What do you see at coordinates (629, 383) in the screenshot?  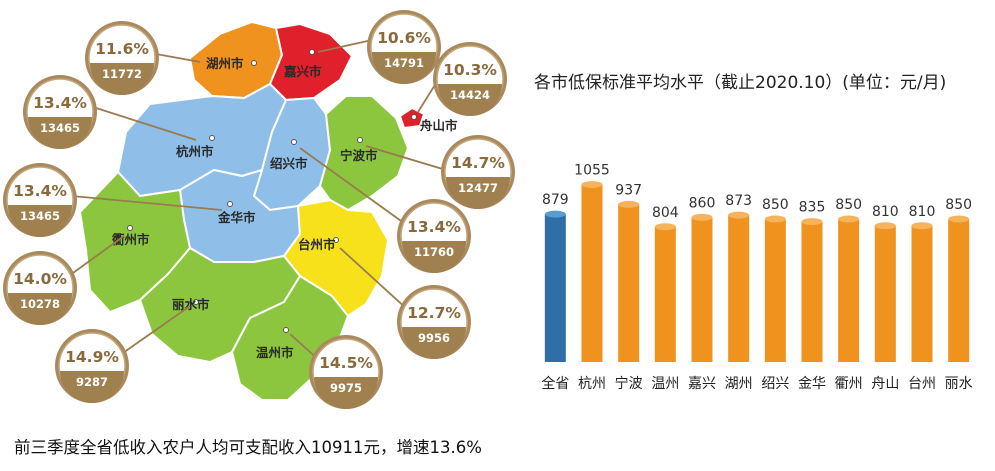 I see `category-label: 宁波` at bounding box center [629, 383].